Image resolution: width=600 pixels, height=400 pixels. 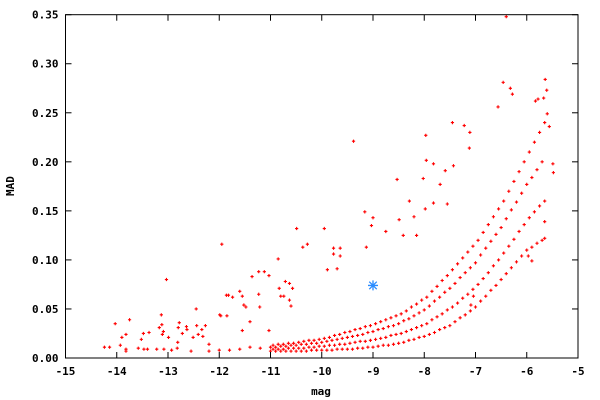 What do you see at coordinates (10, 186) in the screenshot?
I see `y-axis-title: MAD` at bounding box center [10, 186].